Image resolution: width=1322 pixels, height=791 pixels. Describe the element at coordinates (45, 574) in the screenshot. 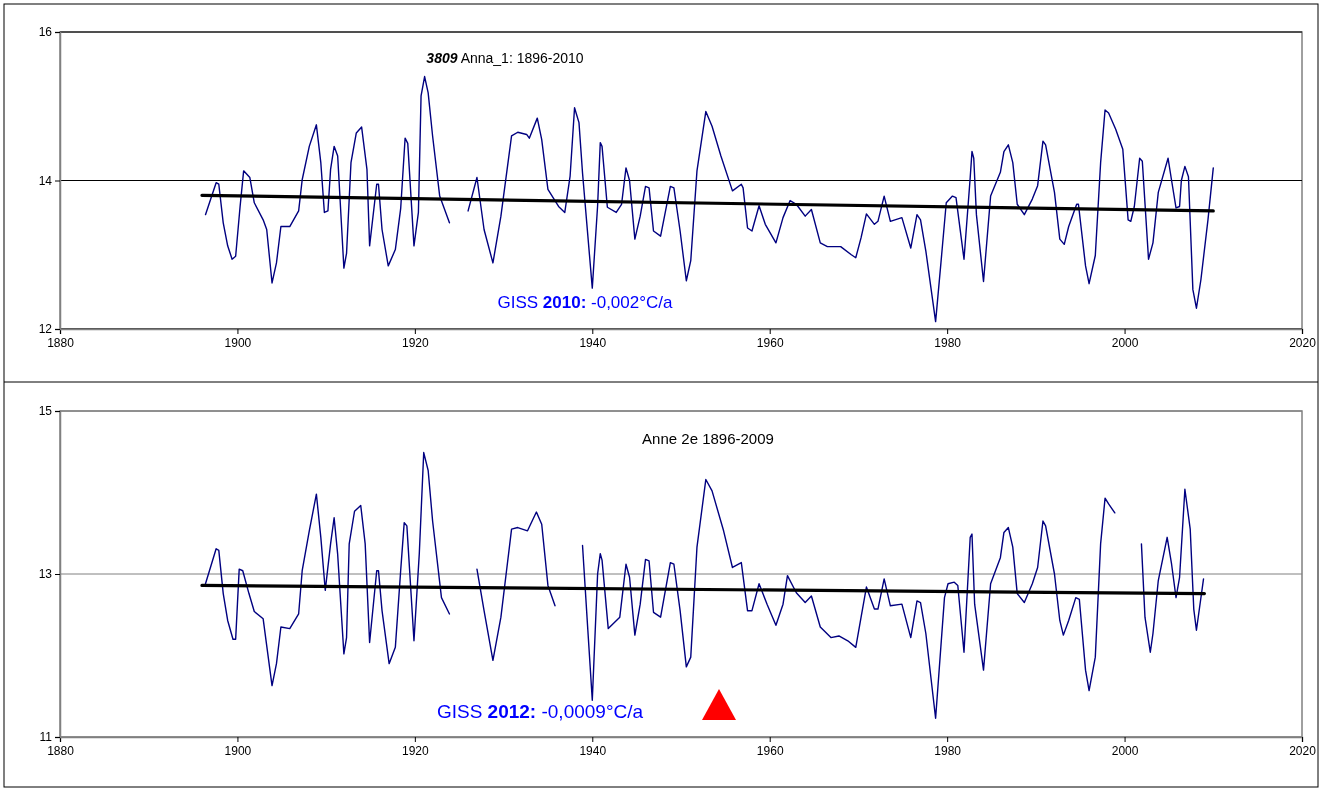

I see `y-tick-label: 13` at that location.